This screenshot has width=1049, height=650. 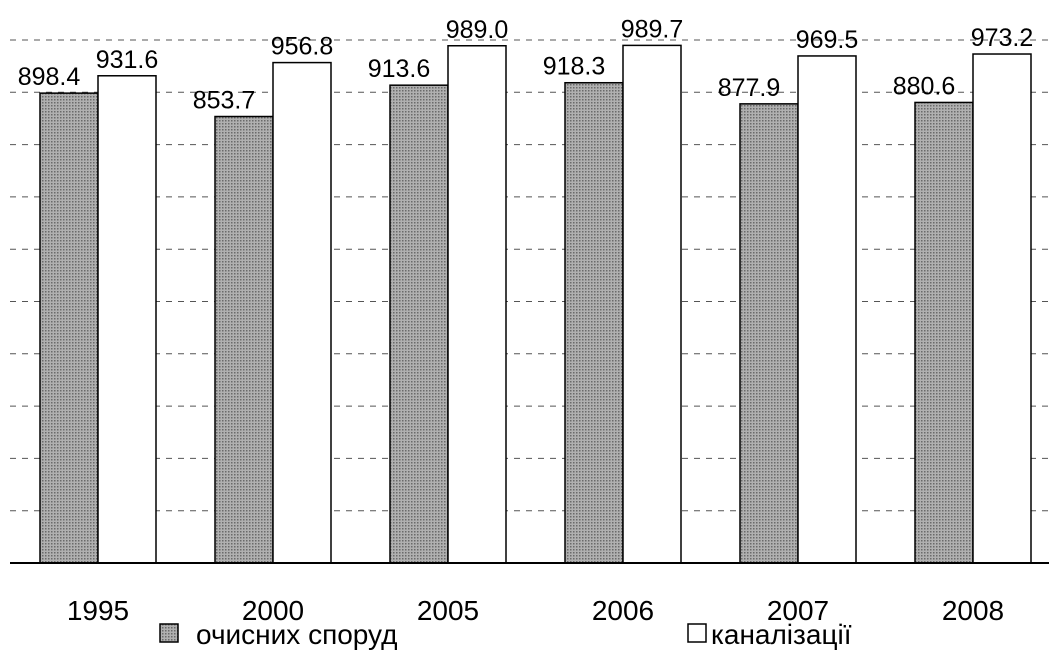 What do you see at coordinates (769, 333) in the screenshot?
I see `bar-series-0-2007` at bounding box center [769, 333].